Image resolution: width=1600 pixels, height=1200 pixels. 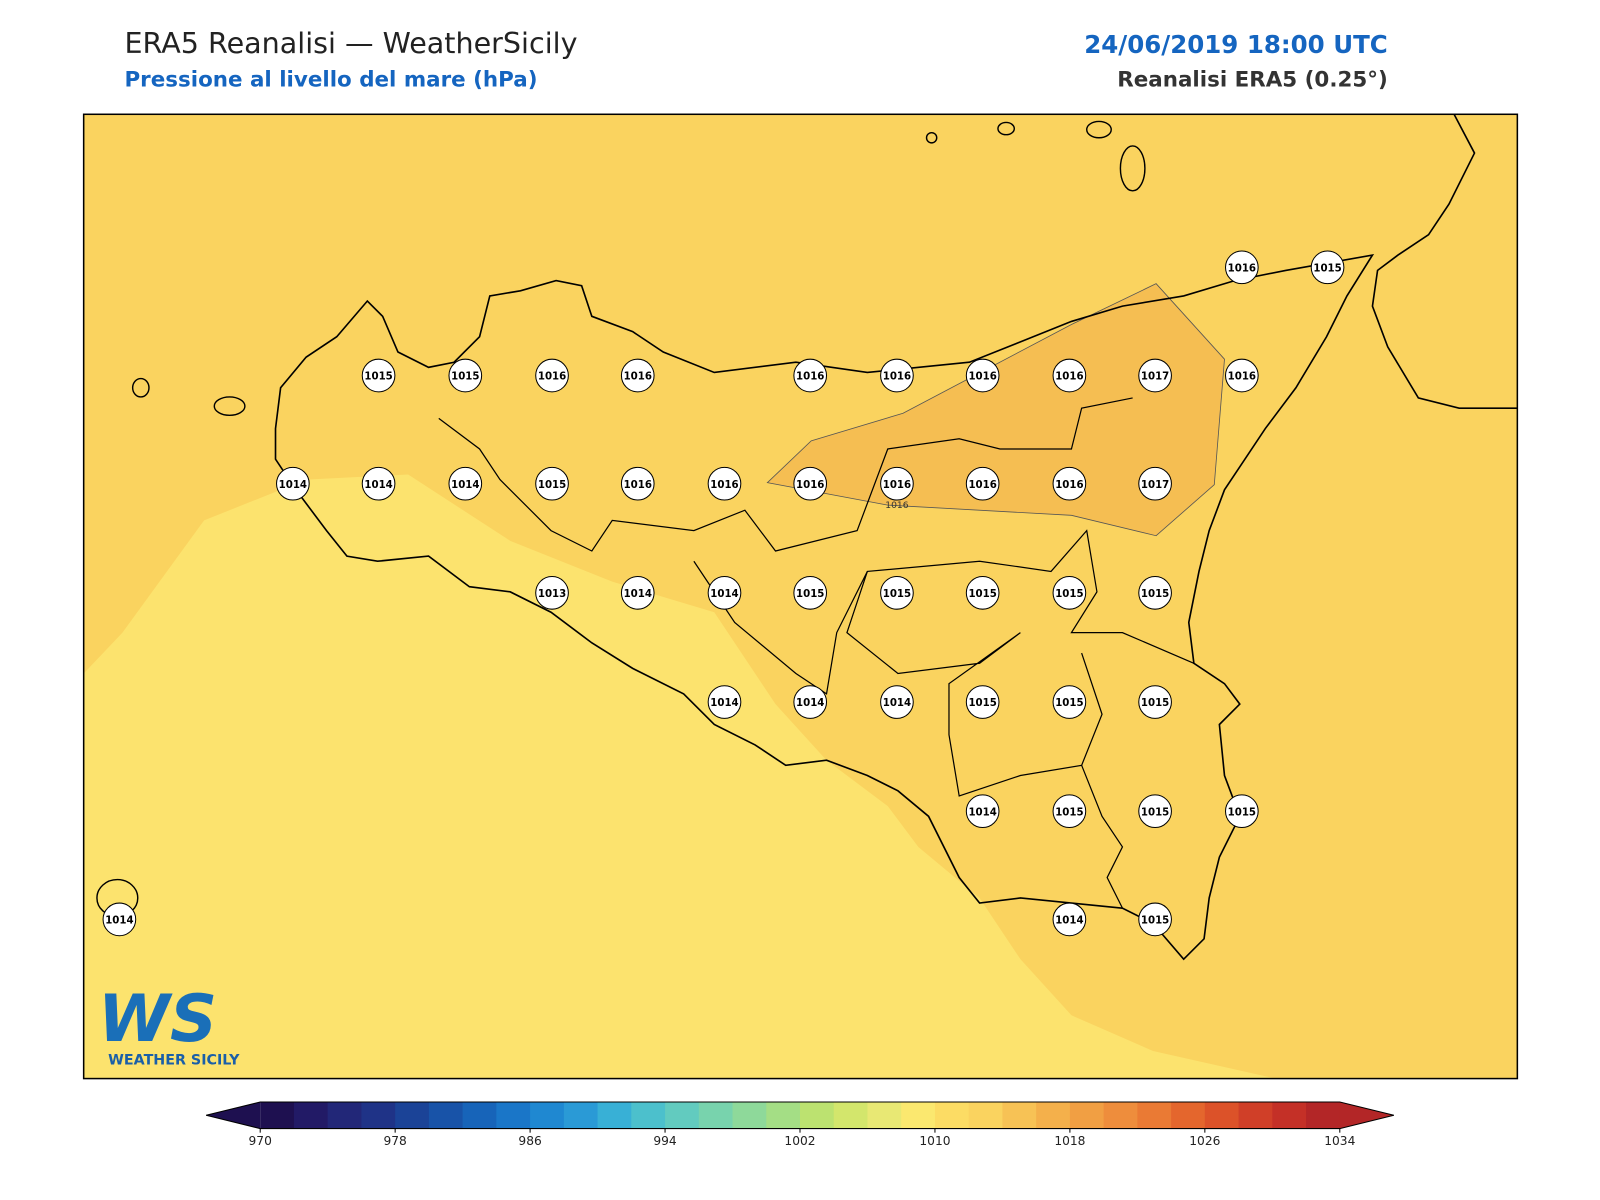 I want to click on date: 24/06/2019 18:00 UTC, so click(x=1236, y=44).